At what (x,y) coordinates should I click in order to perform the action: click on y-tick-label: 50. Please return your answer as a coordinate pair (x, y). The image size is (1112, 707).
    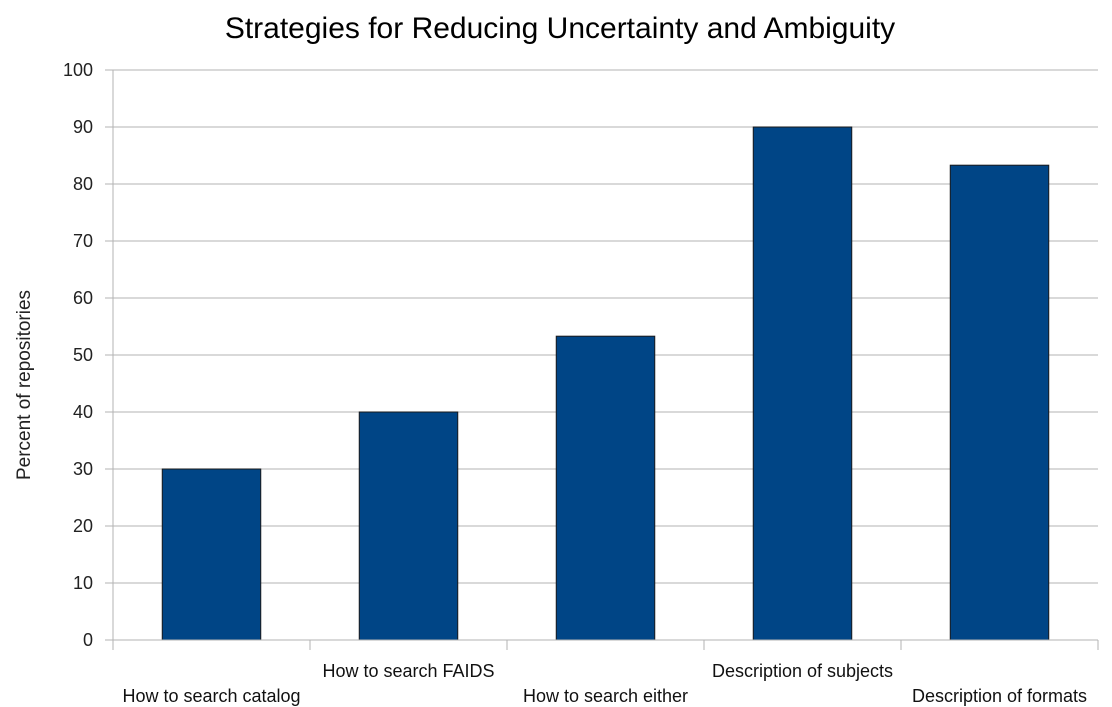
    Looking at the image, I should click on (83, 355).